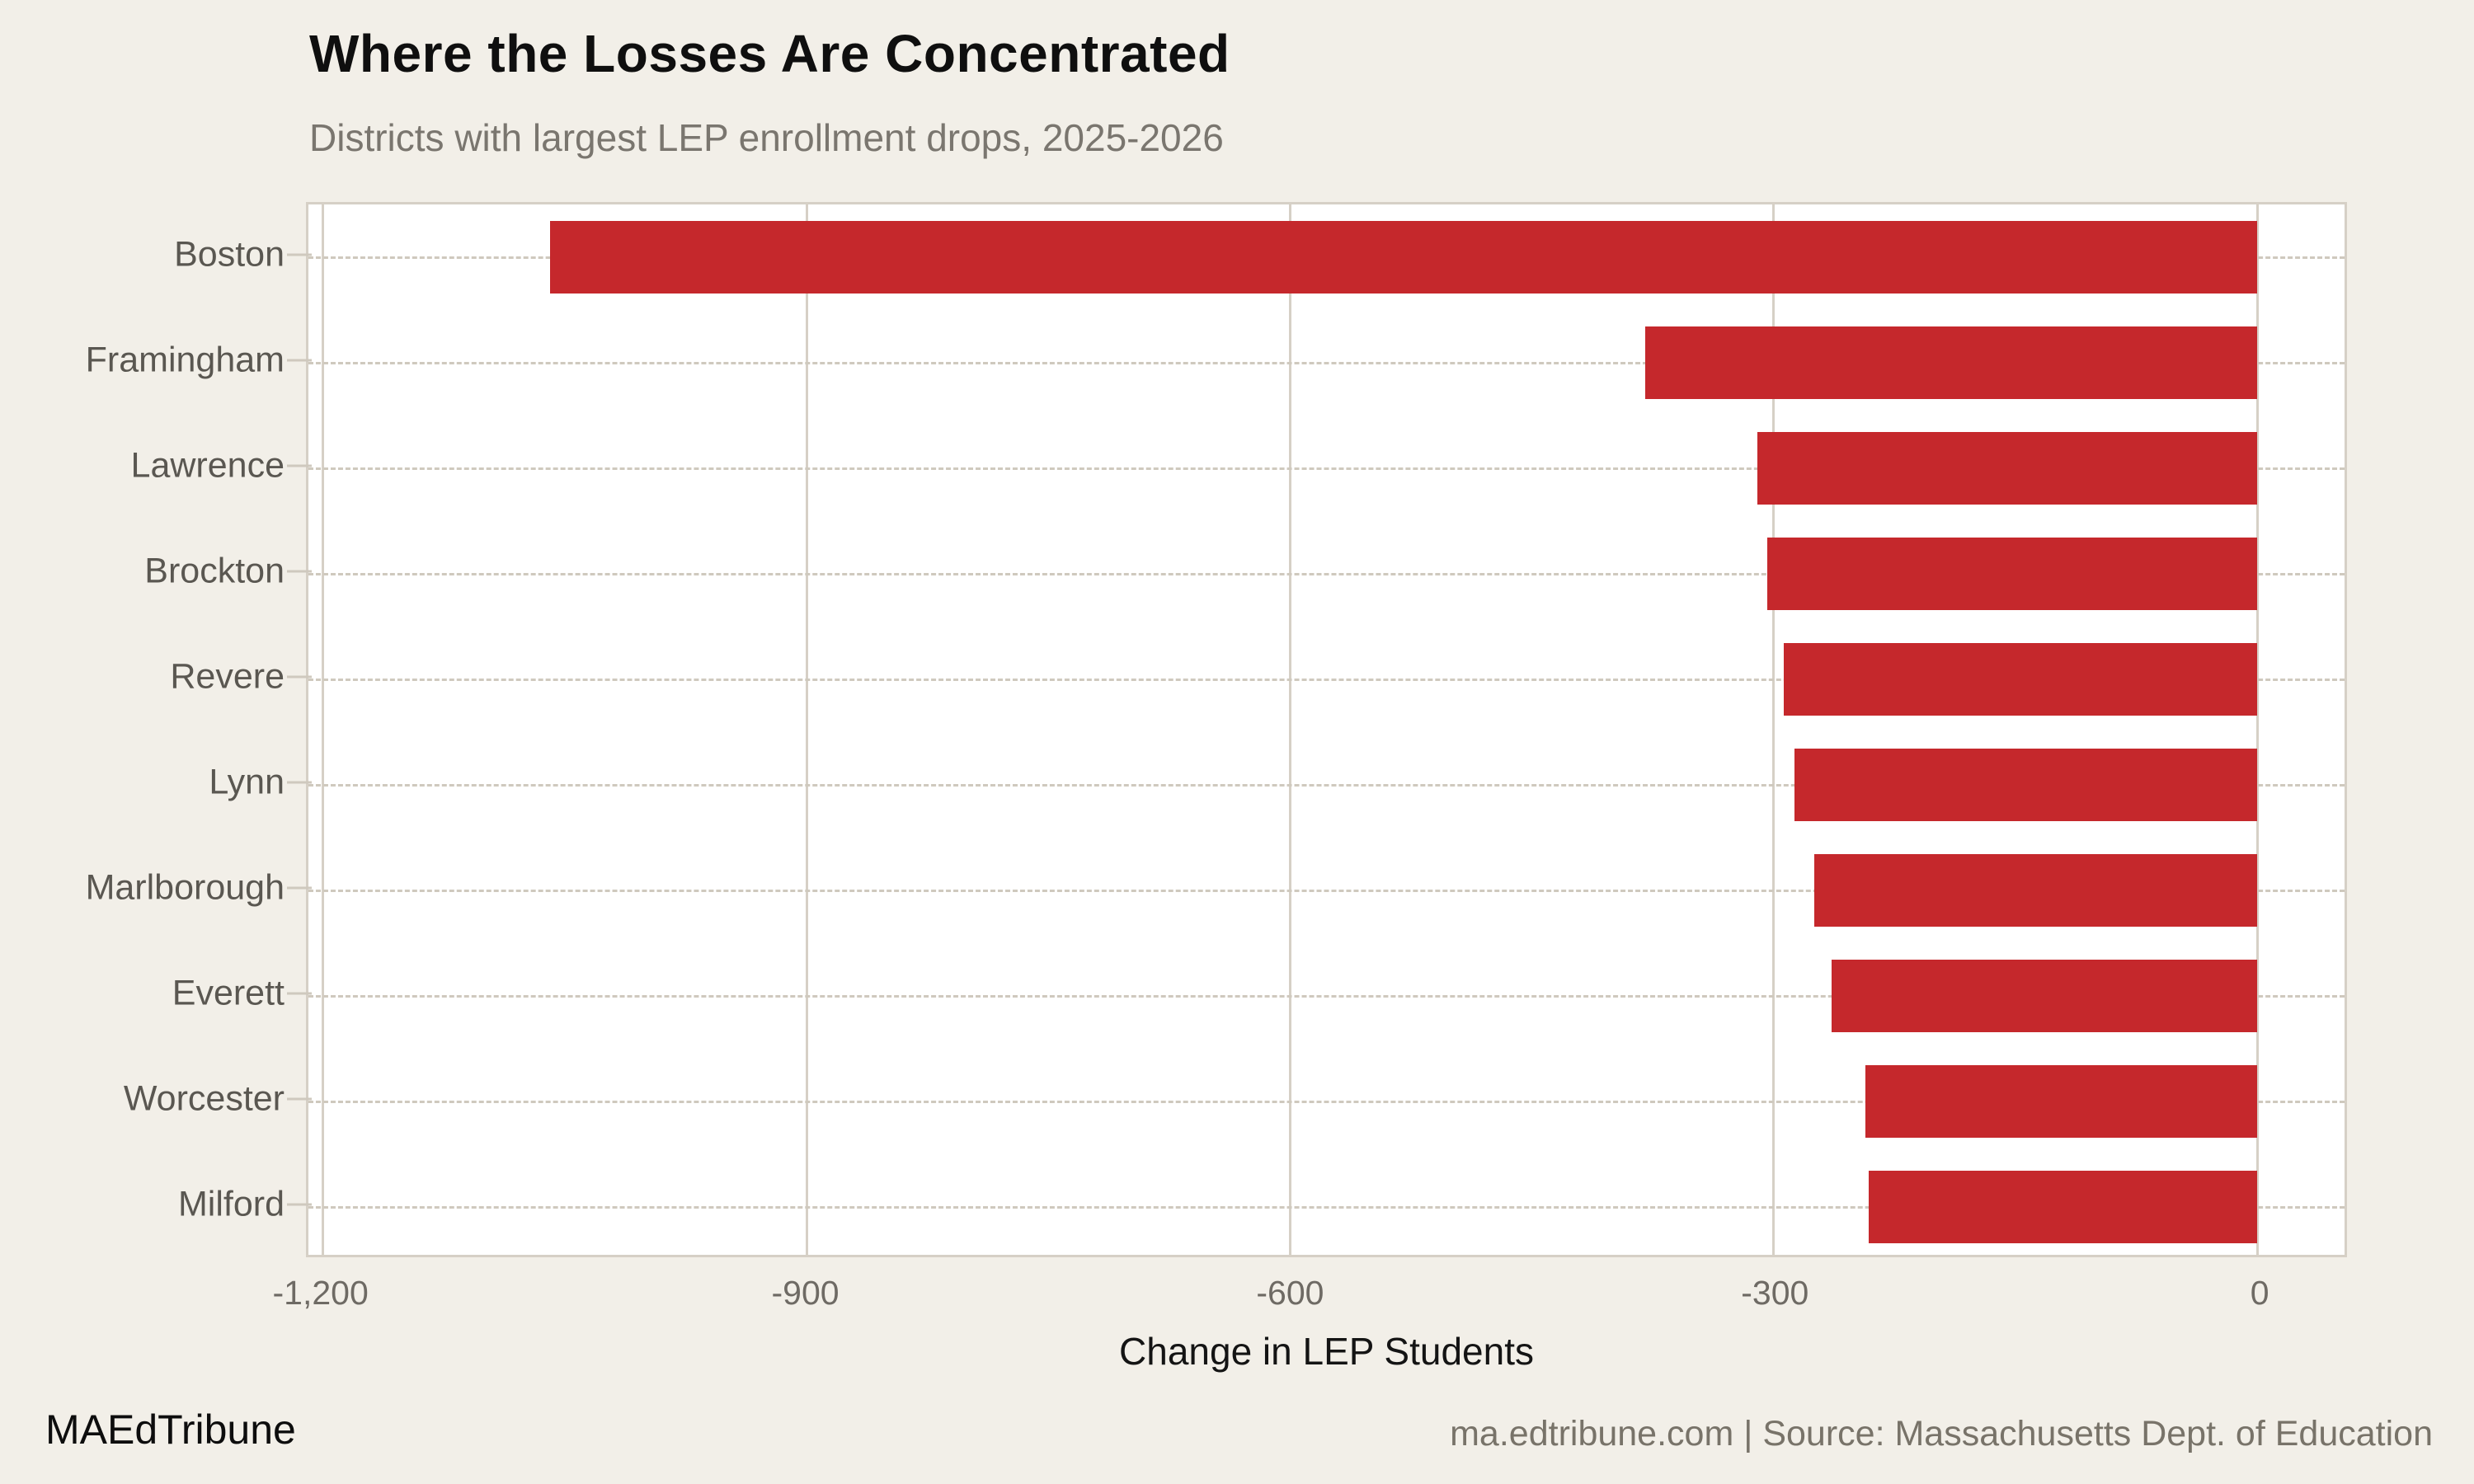  Describe the element at coordinates (1290, 1293) in the screenshot. I see `x-tick-label: -600` at that location.